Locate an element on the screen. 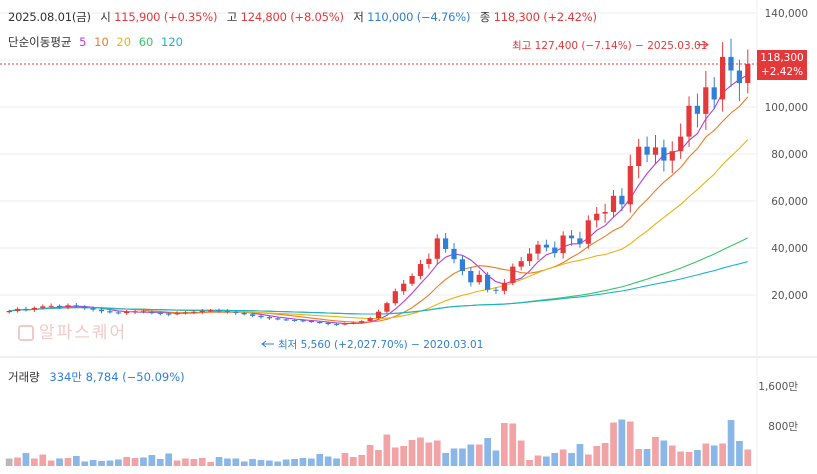  ma-20: 20 is located at coordinates (124, 42).